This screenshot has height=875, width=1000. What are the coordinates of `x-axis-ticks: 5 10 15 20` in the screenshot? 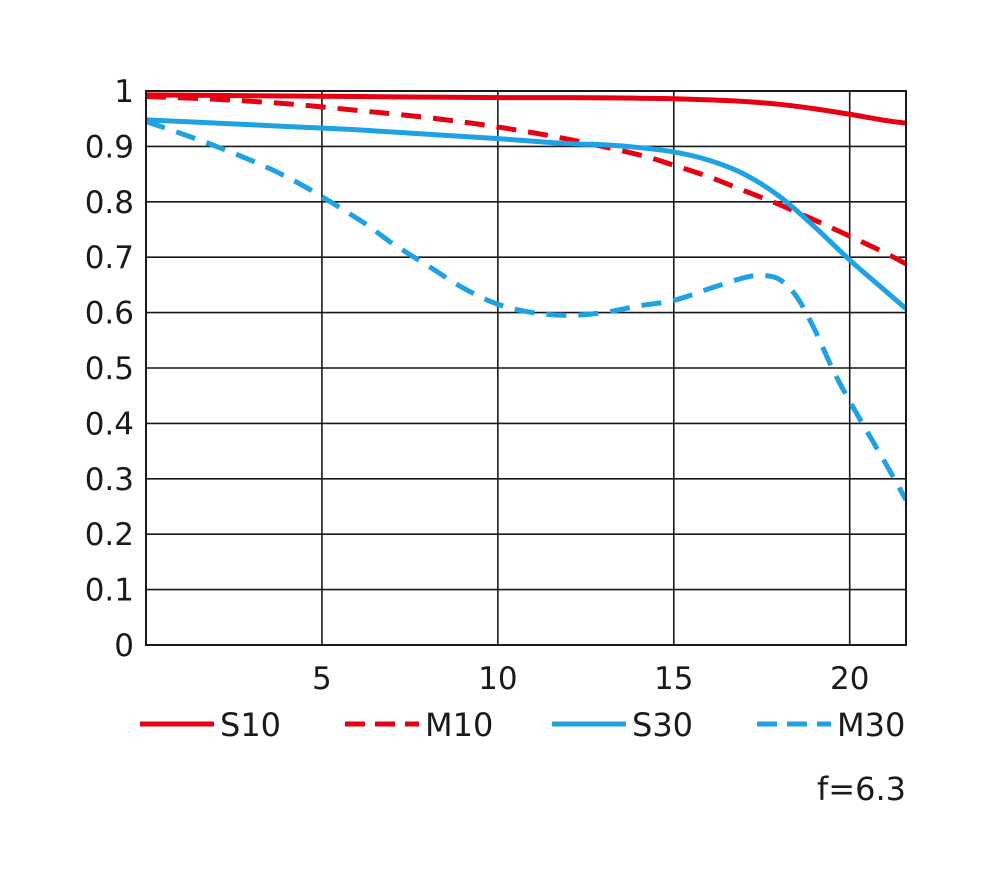 It's located at (590, 679).